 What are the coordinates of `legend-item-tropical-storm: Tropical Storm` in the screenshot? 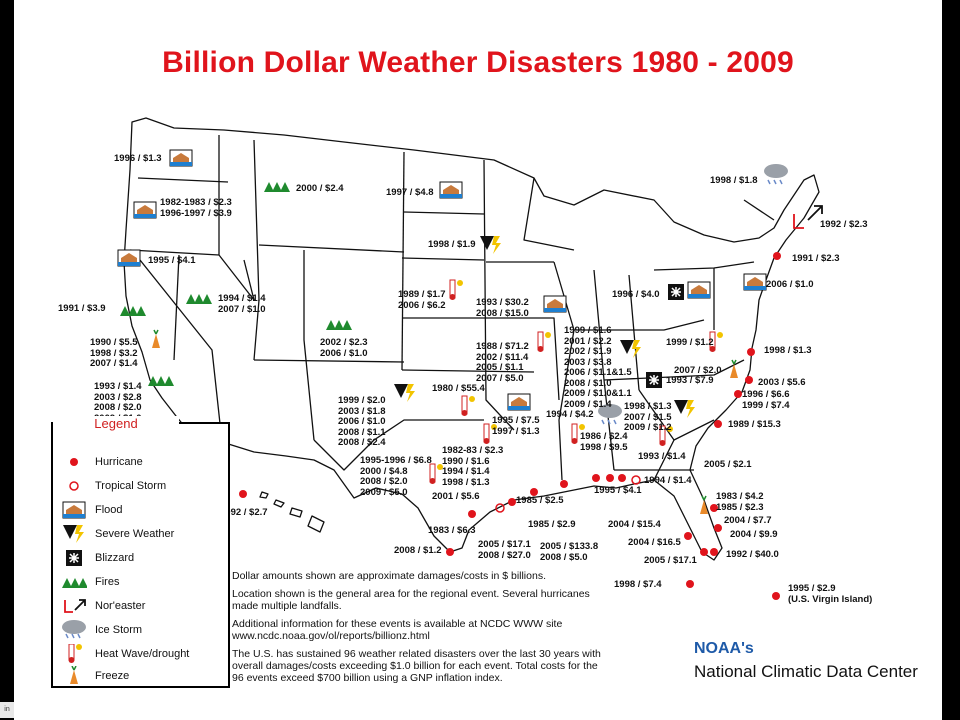 It's located at (143, 486).